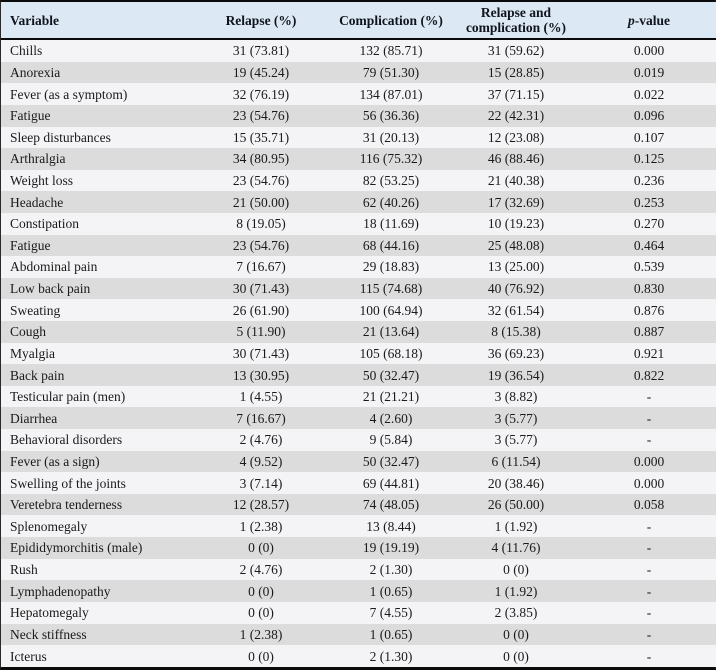 This screenshot has height=670, width=716. I want to click on value-cell: 0.830, so click(649, 289).